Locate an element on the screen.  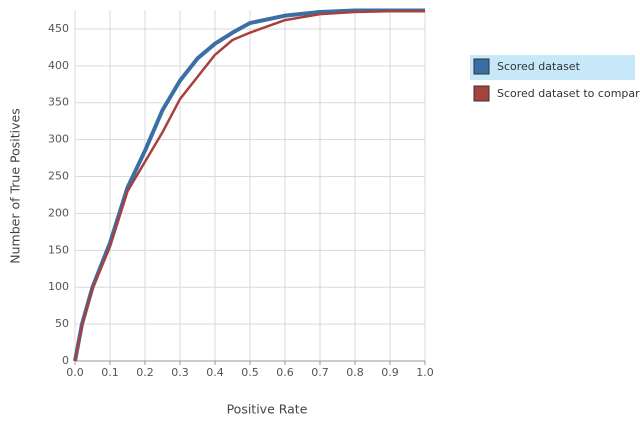
y-tick-label: 150 is located at coordinates (58, 249).